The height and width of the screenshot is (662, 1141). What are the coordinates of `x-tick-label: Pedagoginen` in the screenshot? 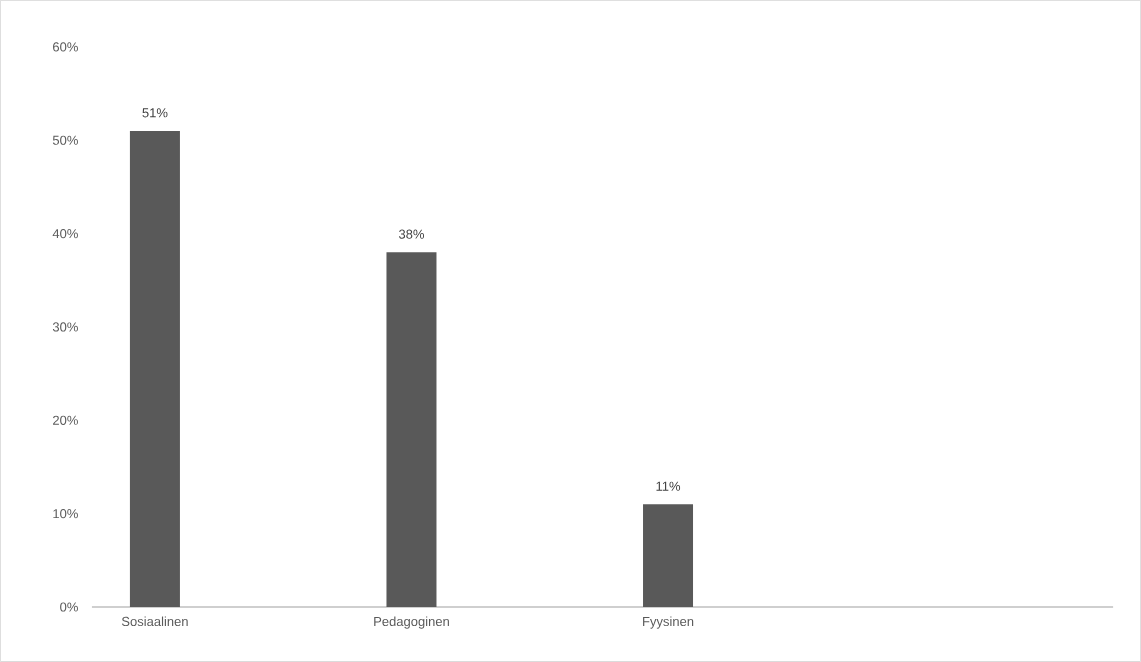 It's located at (411, 622).